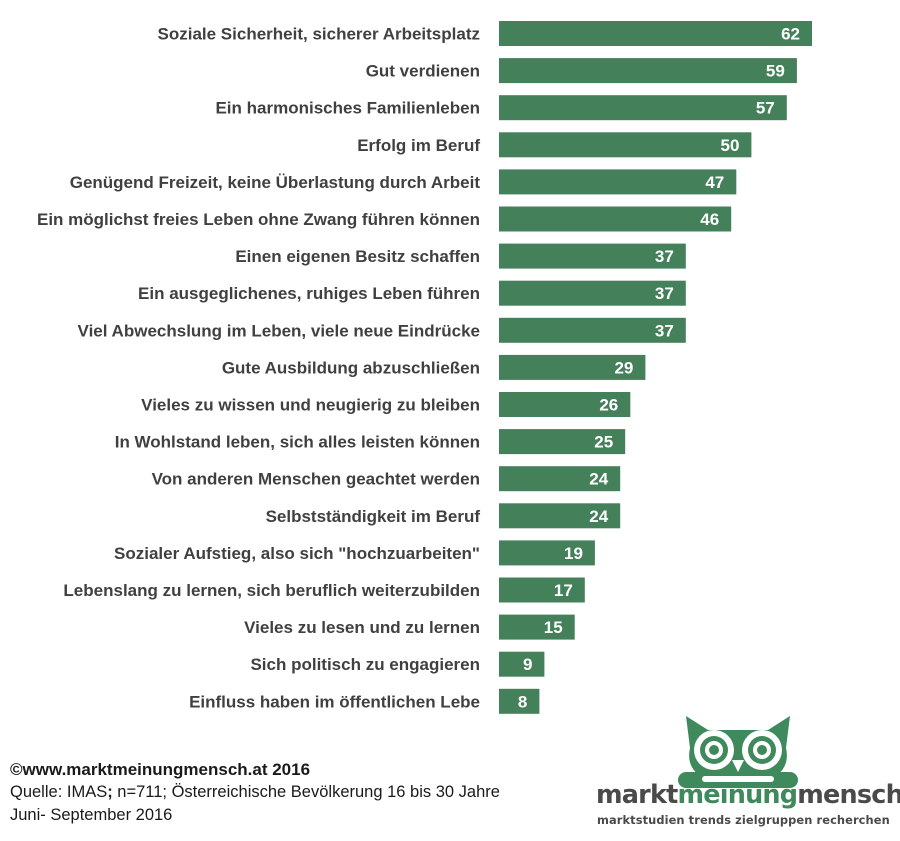 The height and width of the screenshot is (841, 900). What do you see at coordinates (91, 815) in the screenshot?
I see `period-text: Juni- September 2016` at bounding box center [91, 815].